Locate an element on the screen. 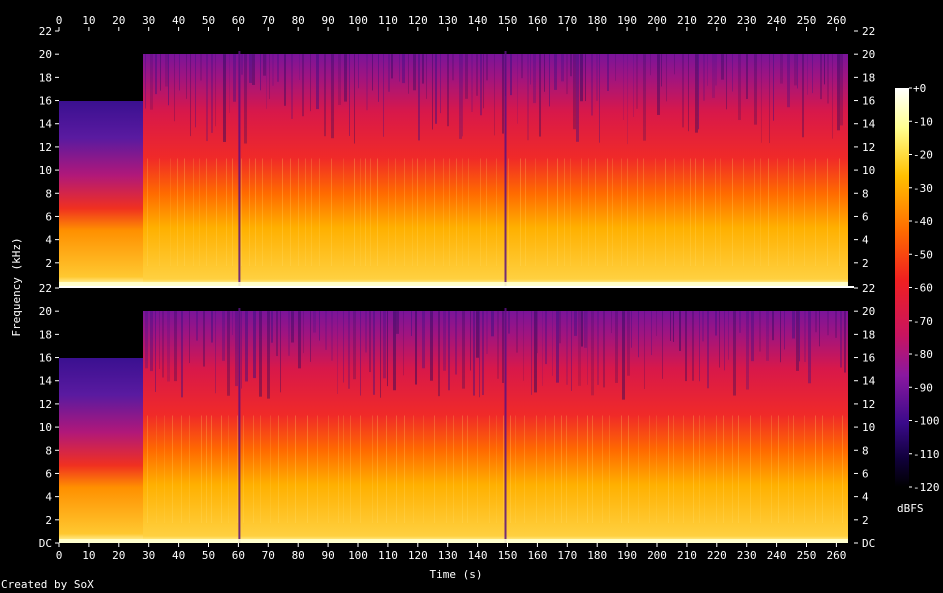  x-tick-label-bottom: 170 is located at coordinates (567, 555).